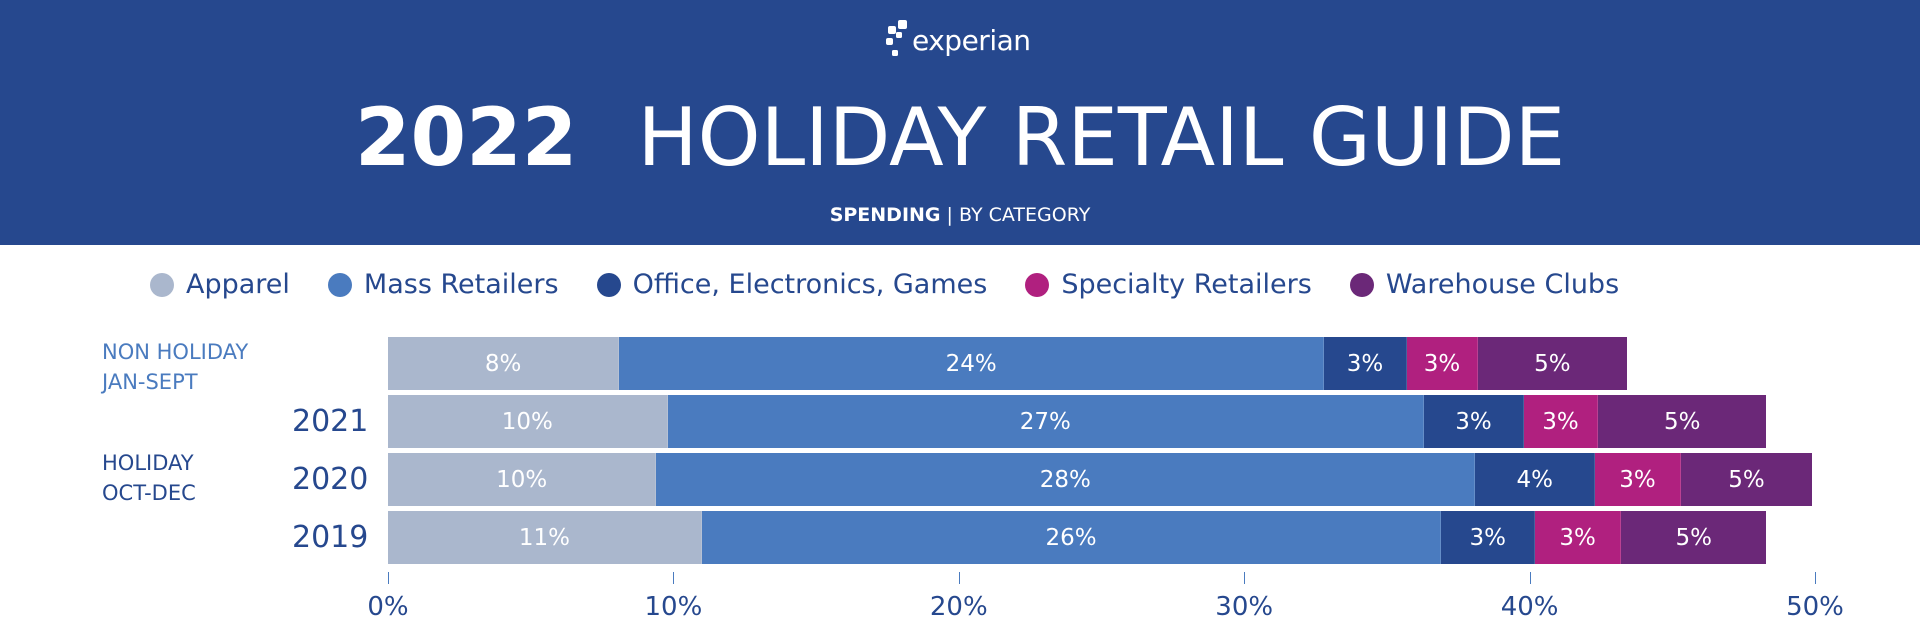 The image size is (1920, 627). Describe the element at coordinates (1186, 284) in the screenshot. I see `legend-label: Specialty Retailers` at that location.